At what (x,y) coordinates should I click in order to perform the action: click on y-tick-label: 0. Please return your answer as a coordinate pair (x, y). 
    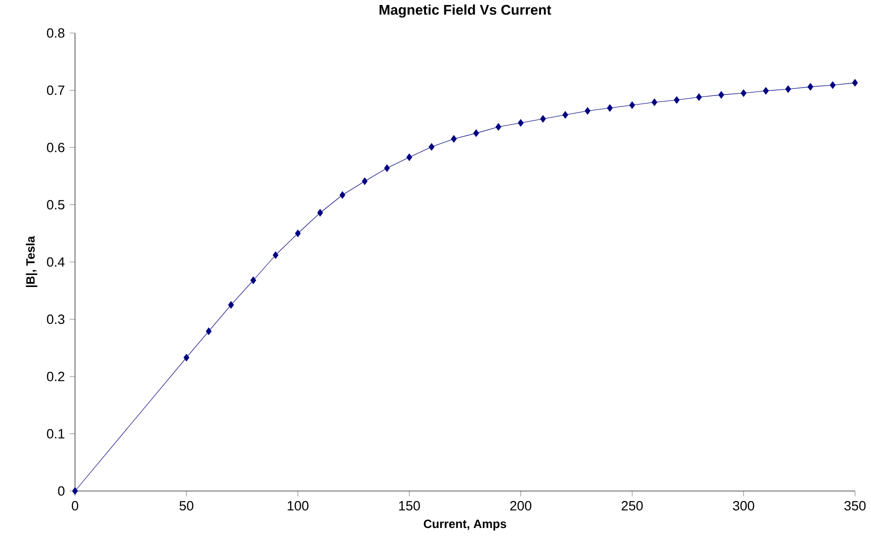
    Looking at the image, I should click on (61, 491).